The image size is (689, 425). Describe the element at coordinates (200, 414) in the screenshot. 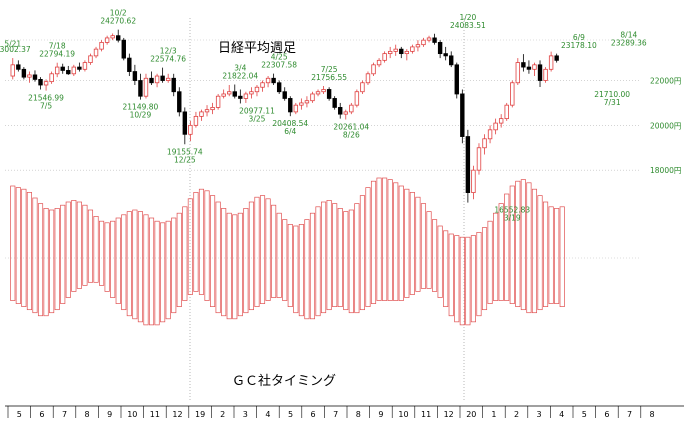

I see `month-label: 19` at that location.